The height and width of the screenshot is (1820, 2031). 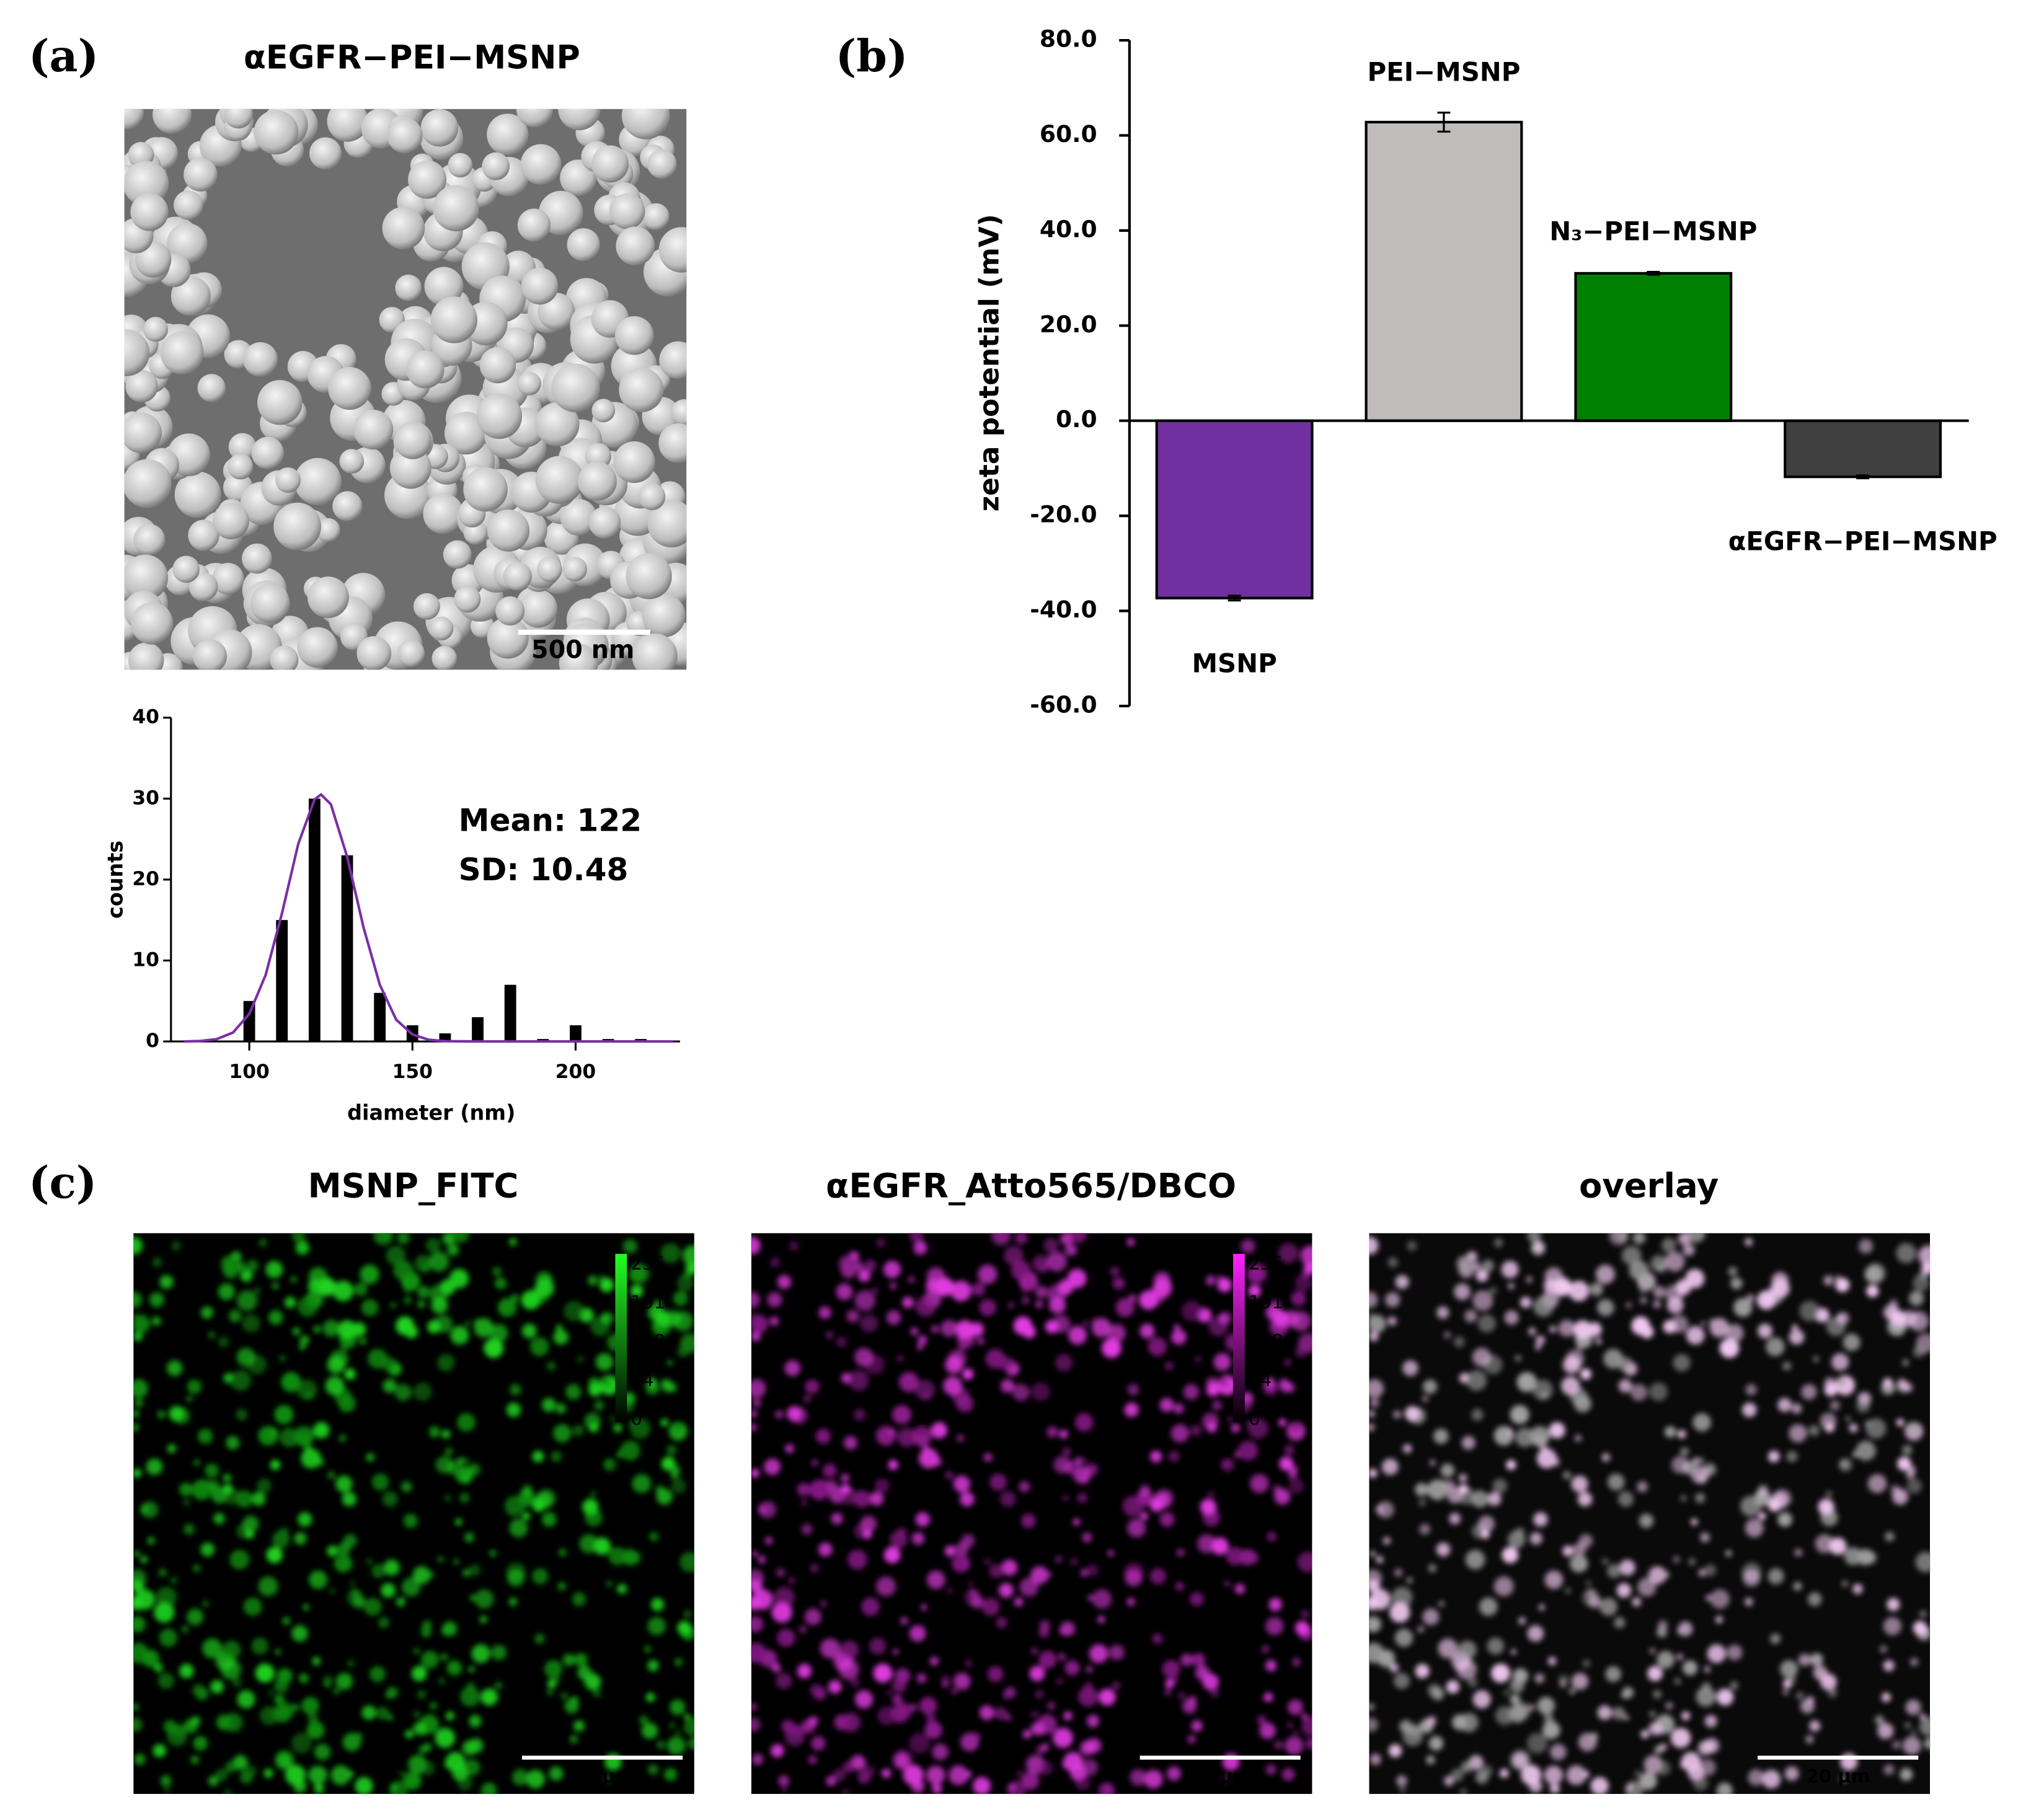 What do you see at coordinates (1863, 541) in the screenshot?
I see `category-label: αEGFR−PEI−MSNP` at bounding box center [1863, 541].